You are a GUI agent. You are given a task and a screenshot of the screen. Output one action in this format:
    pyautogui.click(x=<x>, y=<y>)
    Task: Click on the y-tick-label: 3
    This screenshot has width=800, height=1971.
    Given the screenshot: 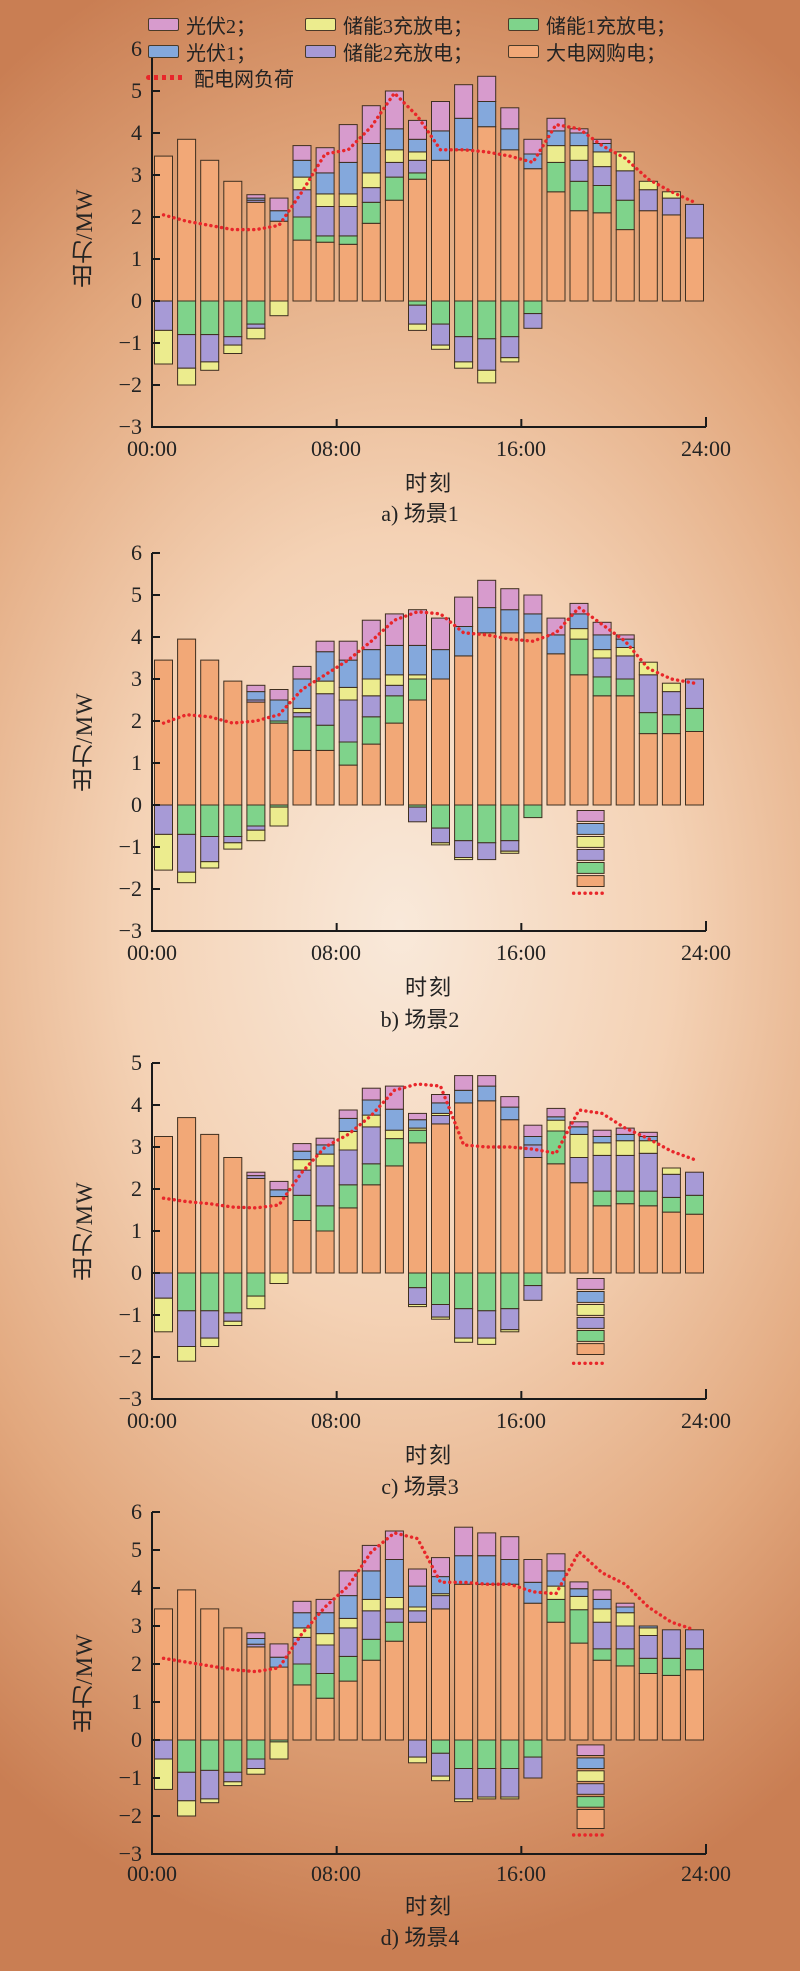 What is the action you would take?
    pyautogui.click(x=136, y=174)
    